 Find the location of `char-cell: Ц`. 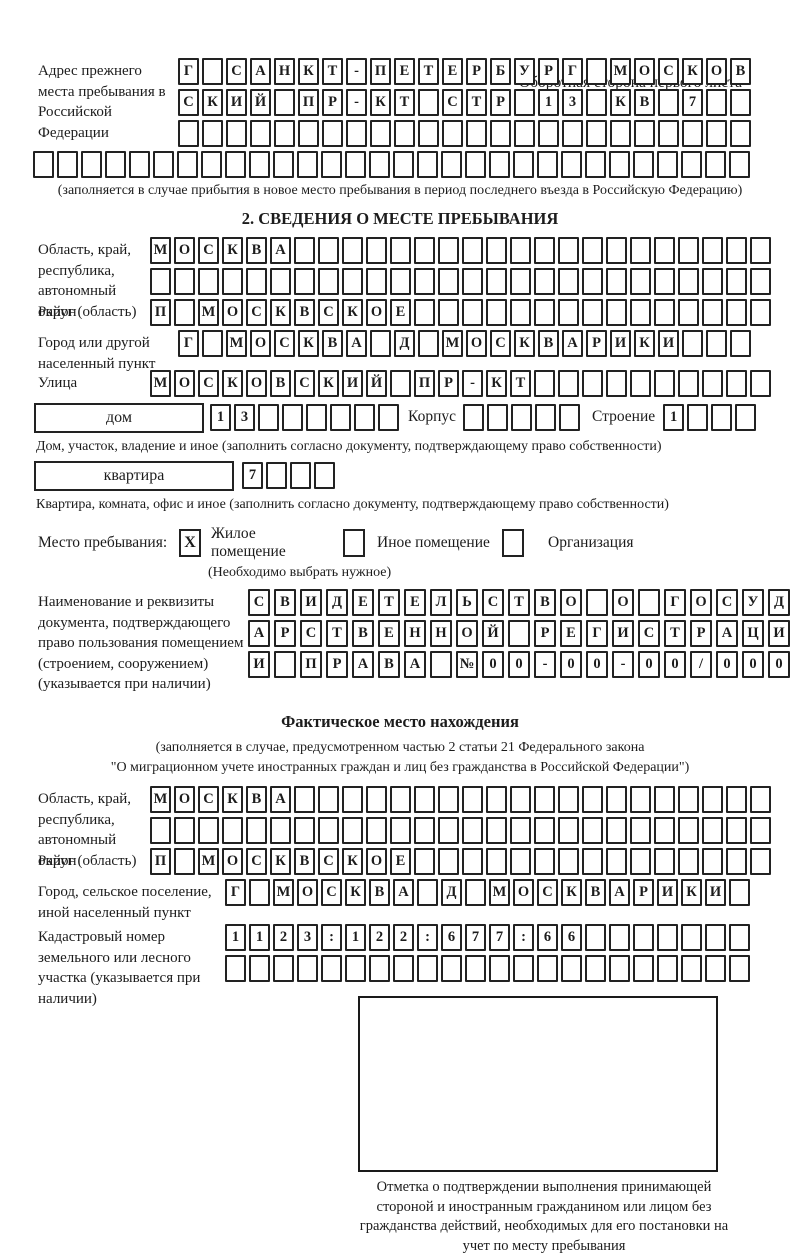

char-cell: Ц is located at coordinates (753, 633).